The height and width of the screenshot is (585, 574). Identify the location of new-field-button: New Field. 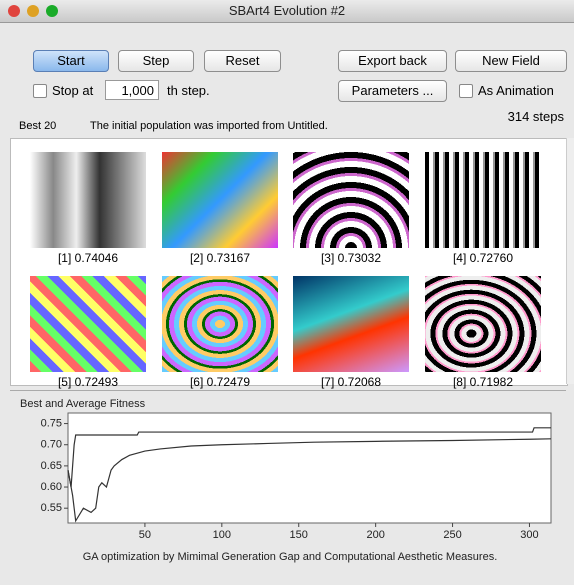
(511, 61).